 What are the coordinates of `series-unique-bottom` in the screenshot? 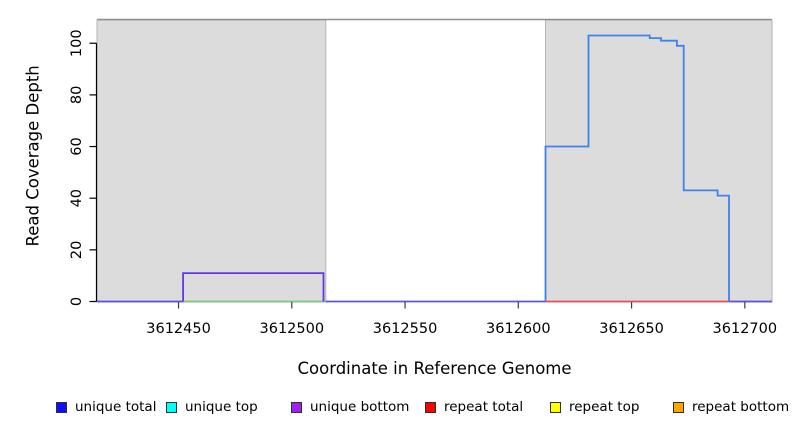 It's located at (253, 287).